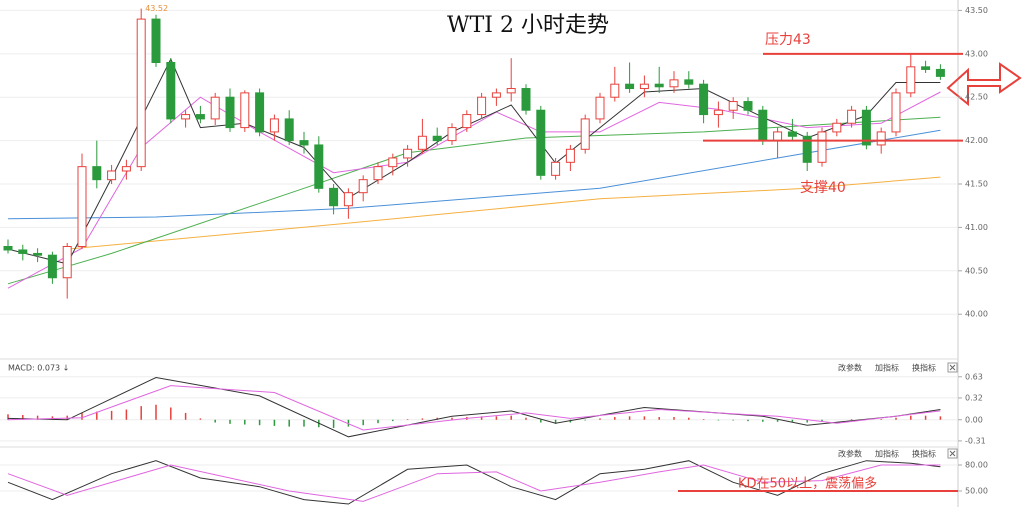 The image size is (1024, 507). Describe the element at coordinates (38, 368) in the screenshot. I see `panel-header: MACD: 0.073 ↓` at that location.